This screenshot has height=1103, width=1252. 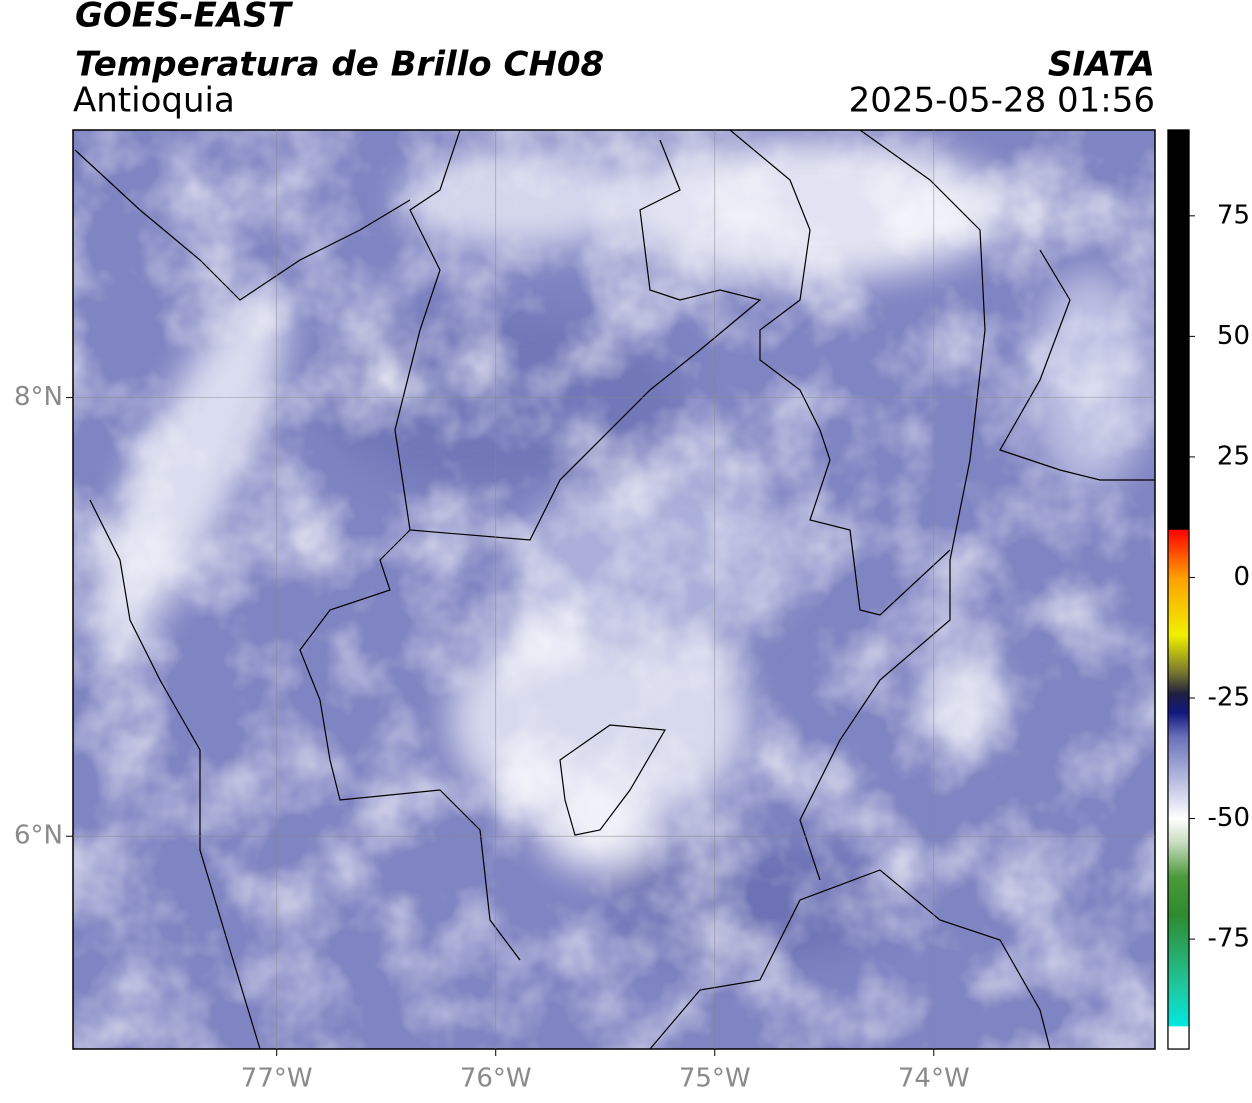 What do you see at coordinates (496, 1079) in the screenshot?
I see `x-tick-label: 76°W` at bounding box center [496, 1079].